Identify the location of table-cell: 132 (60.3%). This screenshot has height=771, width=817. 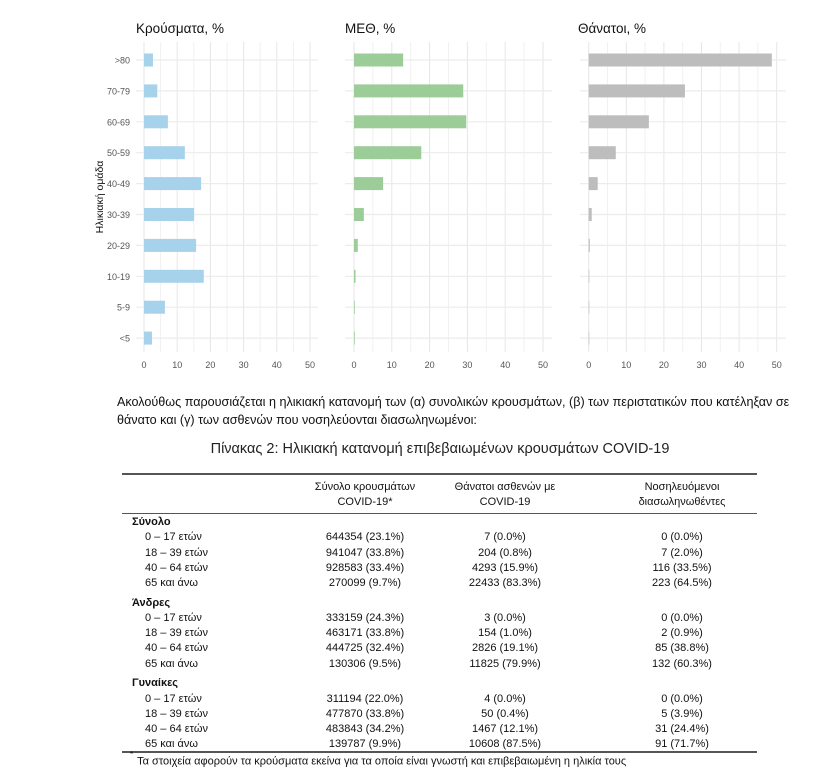
(682, 663).